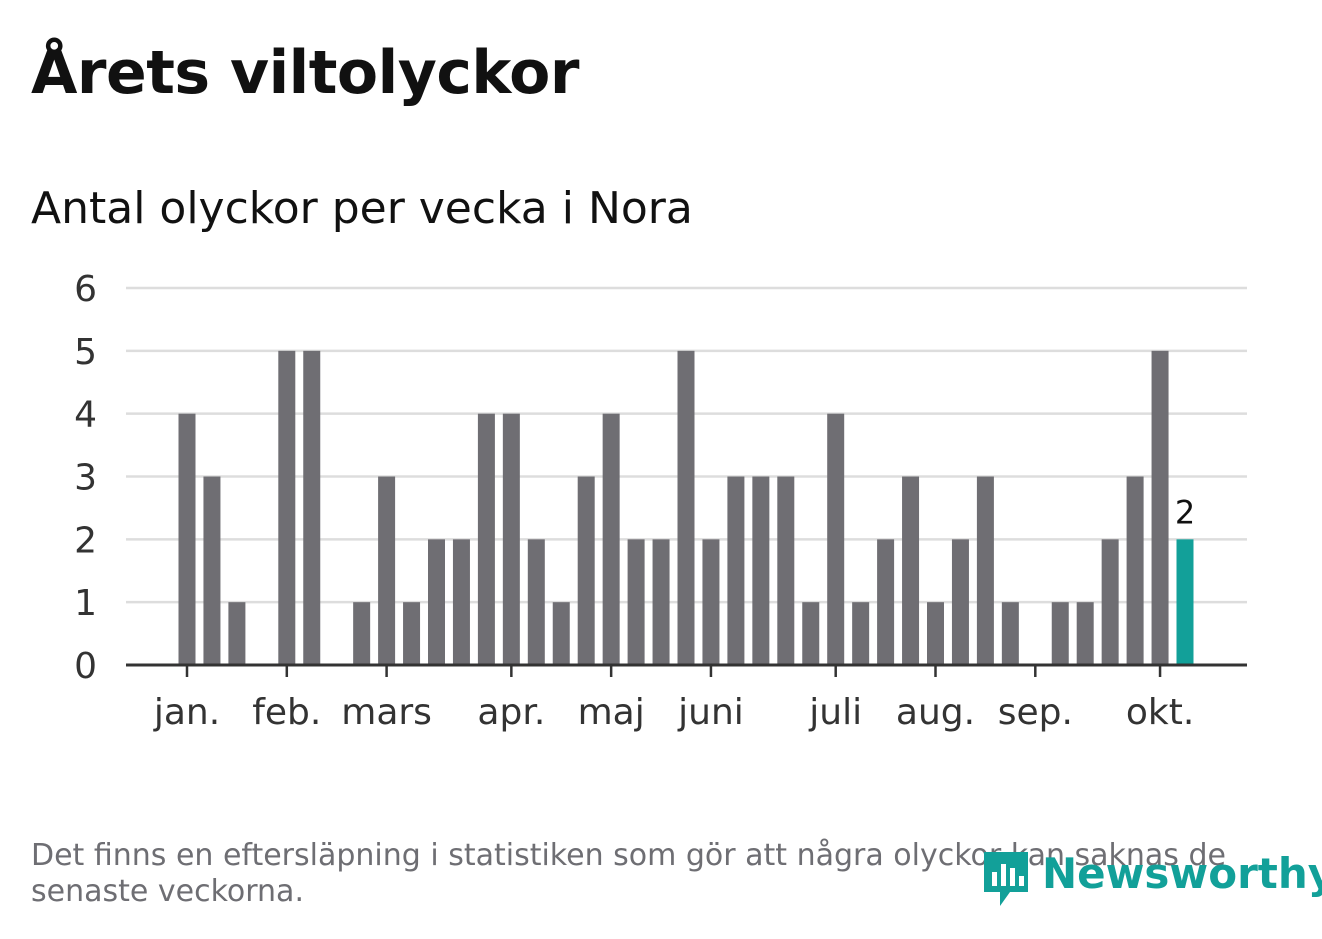 The height and width of the screenshot is (939, 1322). Describe the element at coordinates (85, 352) in the screenshot. I see `y-tick-label: 5` at that location.